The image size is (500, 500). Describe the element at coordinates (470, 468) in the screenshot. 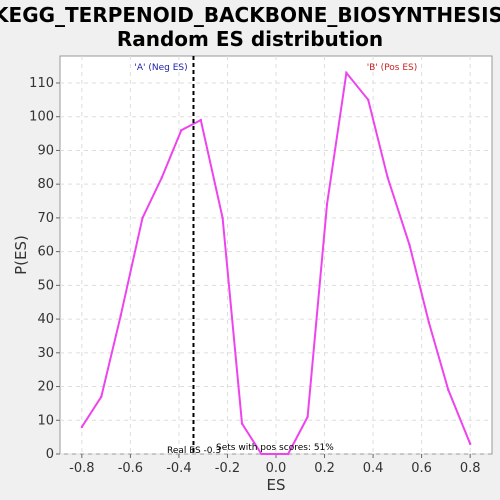

I see `x-tick-label: 0.8` at that location.